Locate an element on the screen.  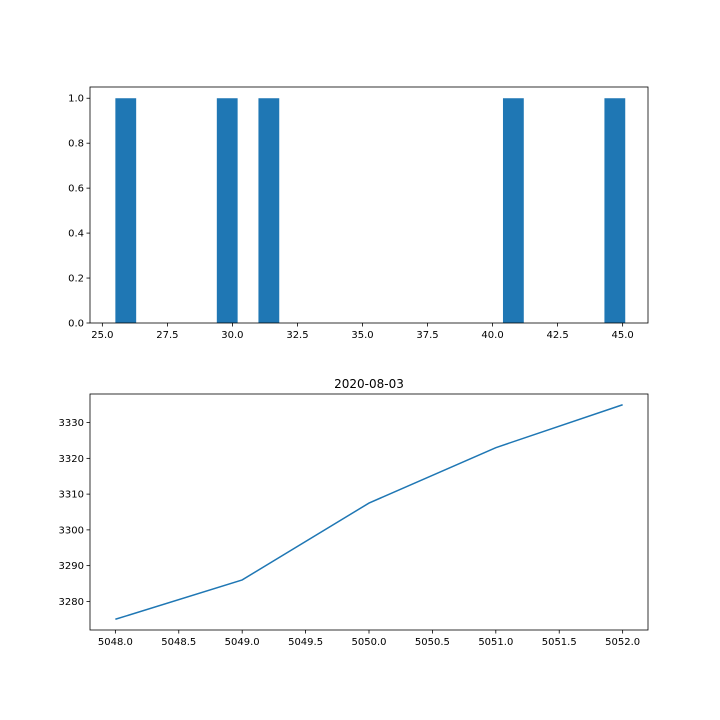
line-y-tick-label: 3290 is located at coordinates (71, 566).